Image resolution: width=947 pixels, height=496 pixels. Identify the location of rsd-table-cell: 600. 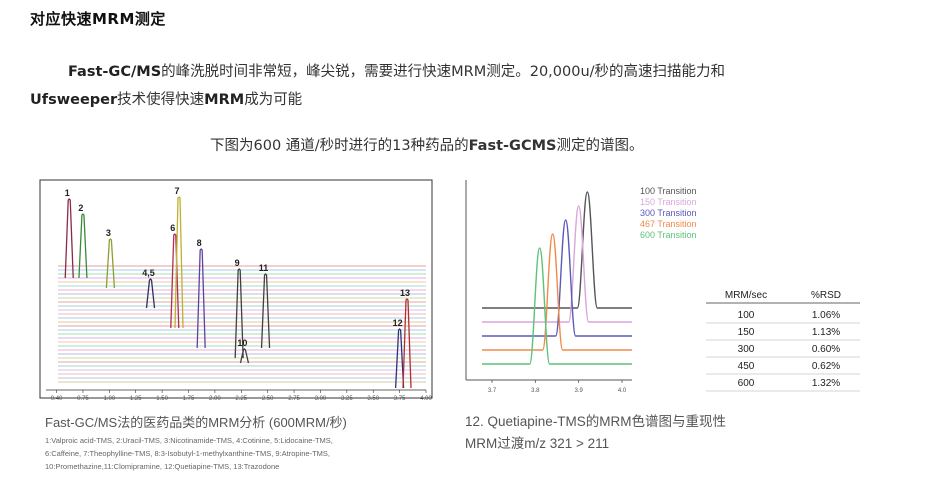
(746, 383).